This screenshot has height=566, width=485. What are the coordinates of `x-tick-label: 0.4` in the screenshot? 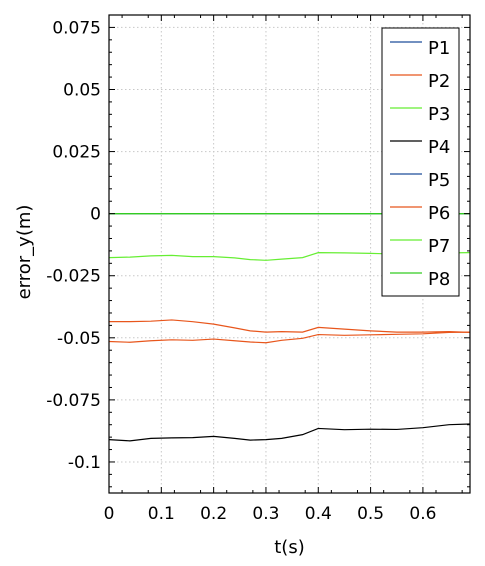 It's located at (318, 514).